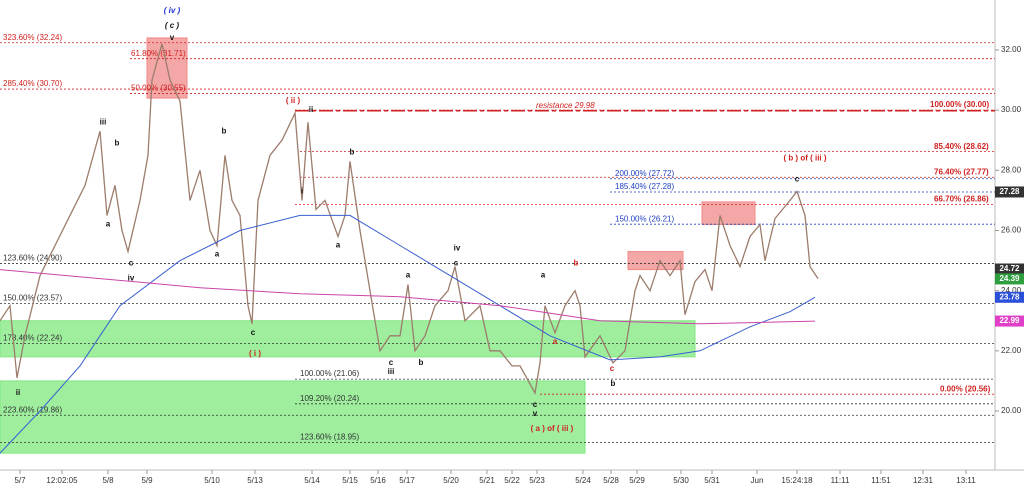 This screenshot has height=493, width=1024. Describe the element at coordinates (312, 480) in the screenshot. I see `x-tick-label: 5/14` at that location.